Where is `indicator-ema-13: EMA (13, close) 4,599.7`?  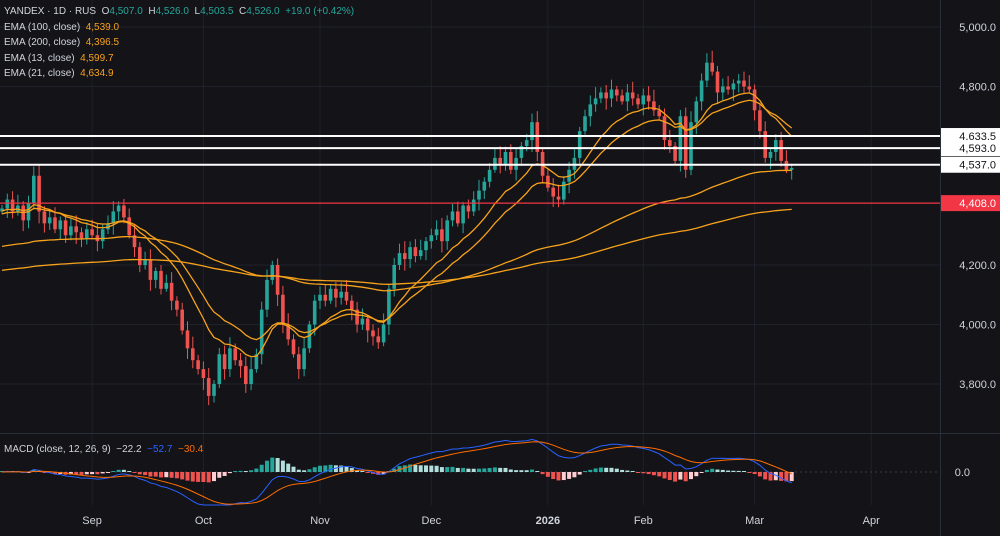
indicator-ema-13: EMA (13, close) 4,599.7 is located at coordinates (59, 58).